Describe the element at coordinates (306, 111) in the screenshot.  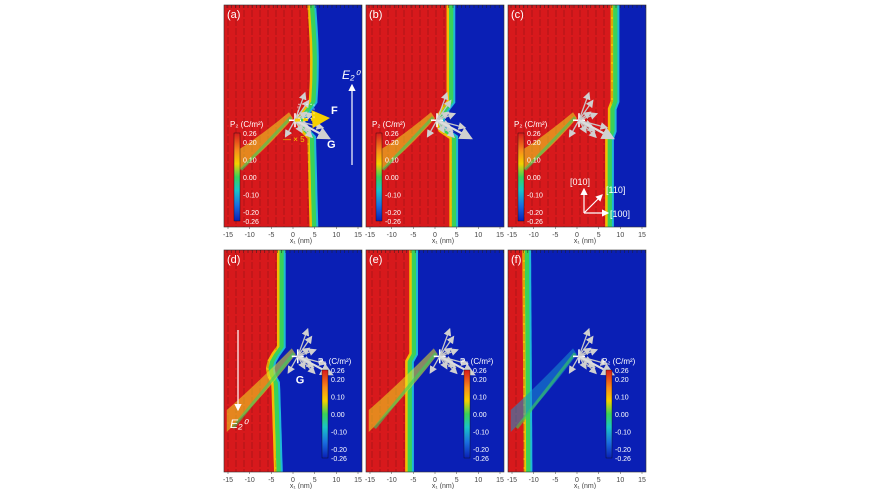
I see `dashed-box` at that location.